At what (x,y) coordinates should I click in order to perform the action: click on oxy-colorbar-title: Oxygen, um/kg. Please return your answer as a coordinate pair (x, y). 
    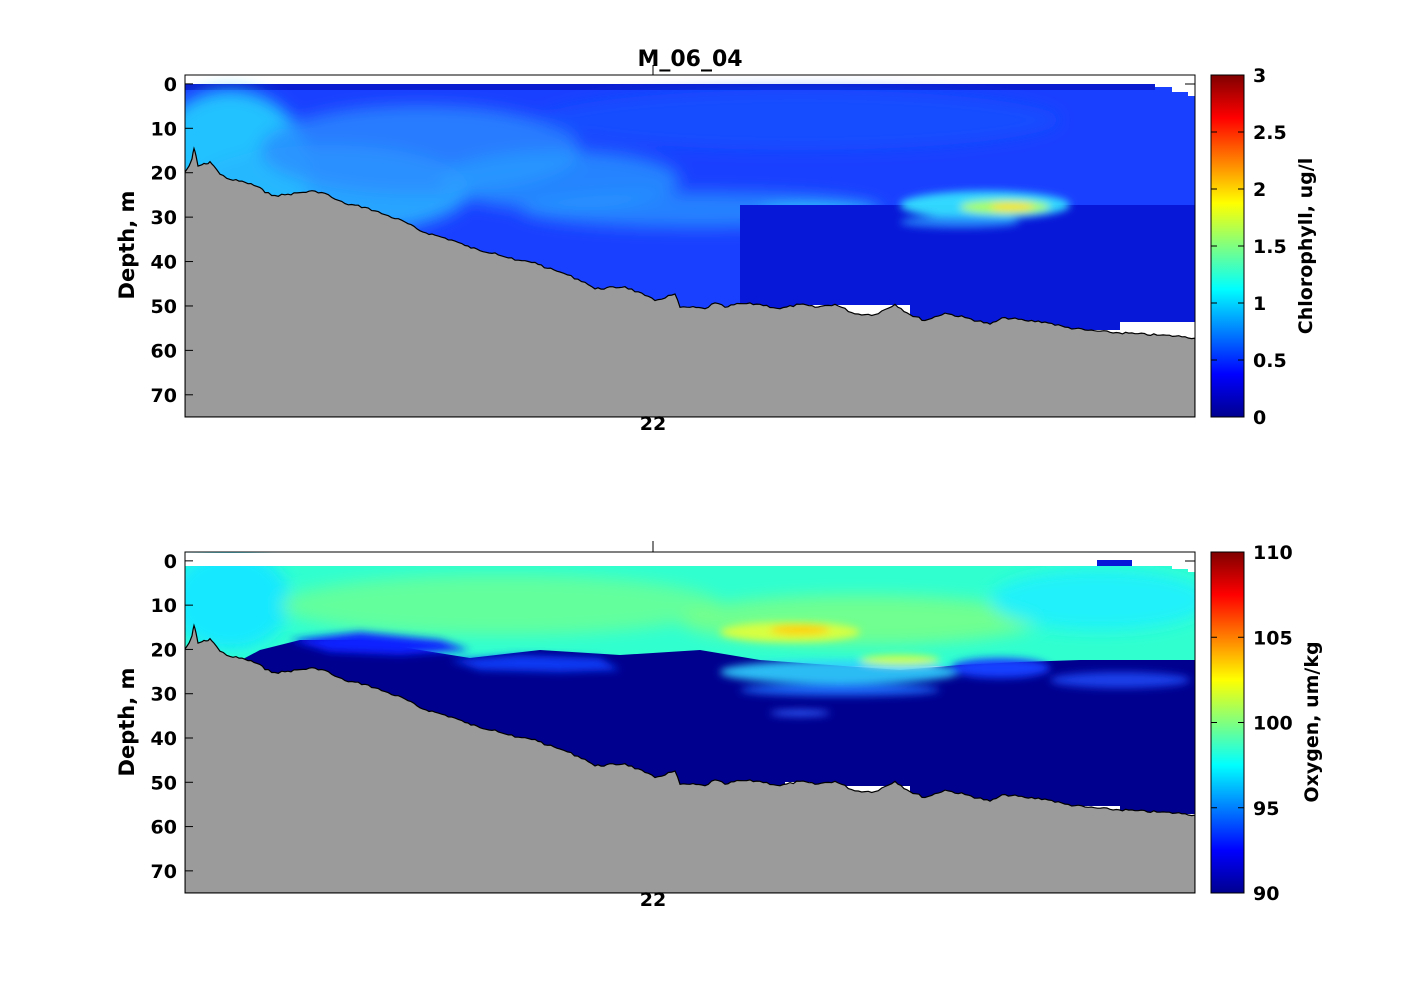
    Looking at the image, I should click on (1312, 721).